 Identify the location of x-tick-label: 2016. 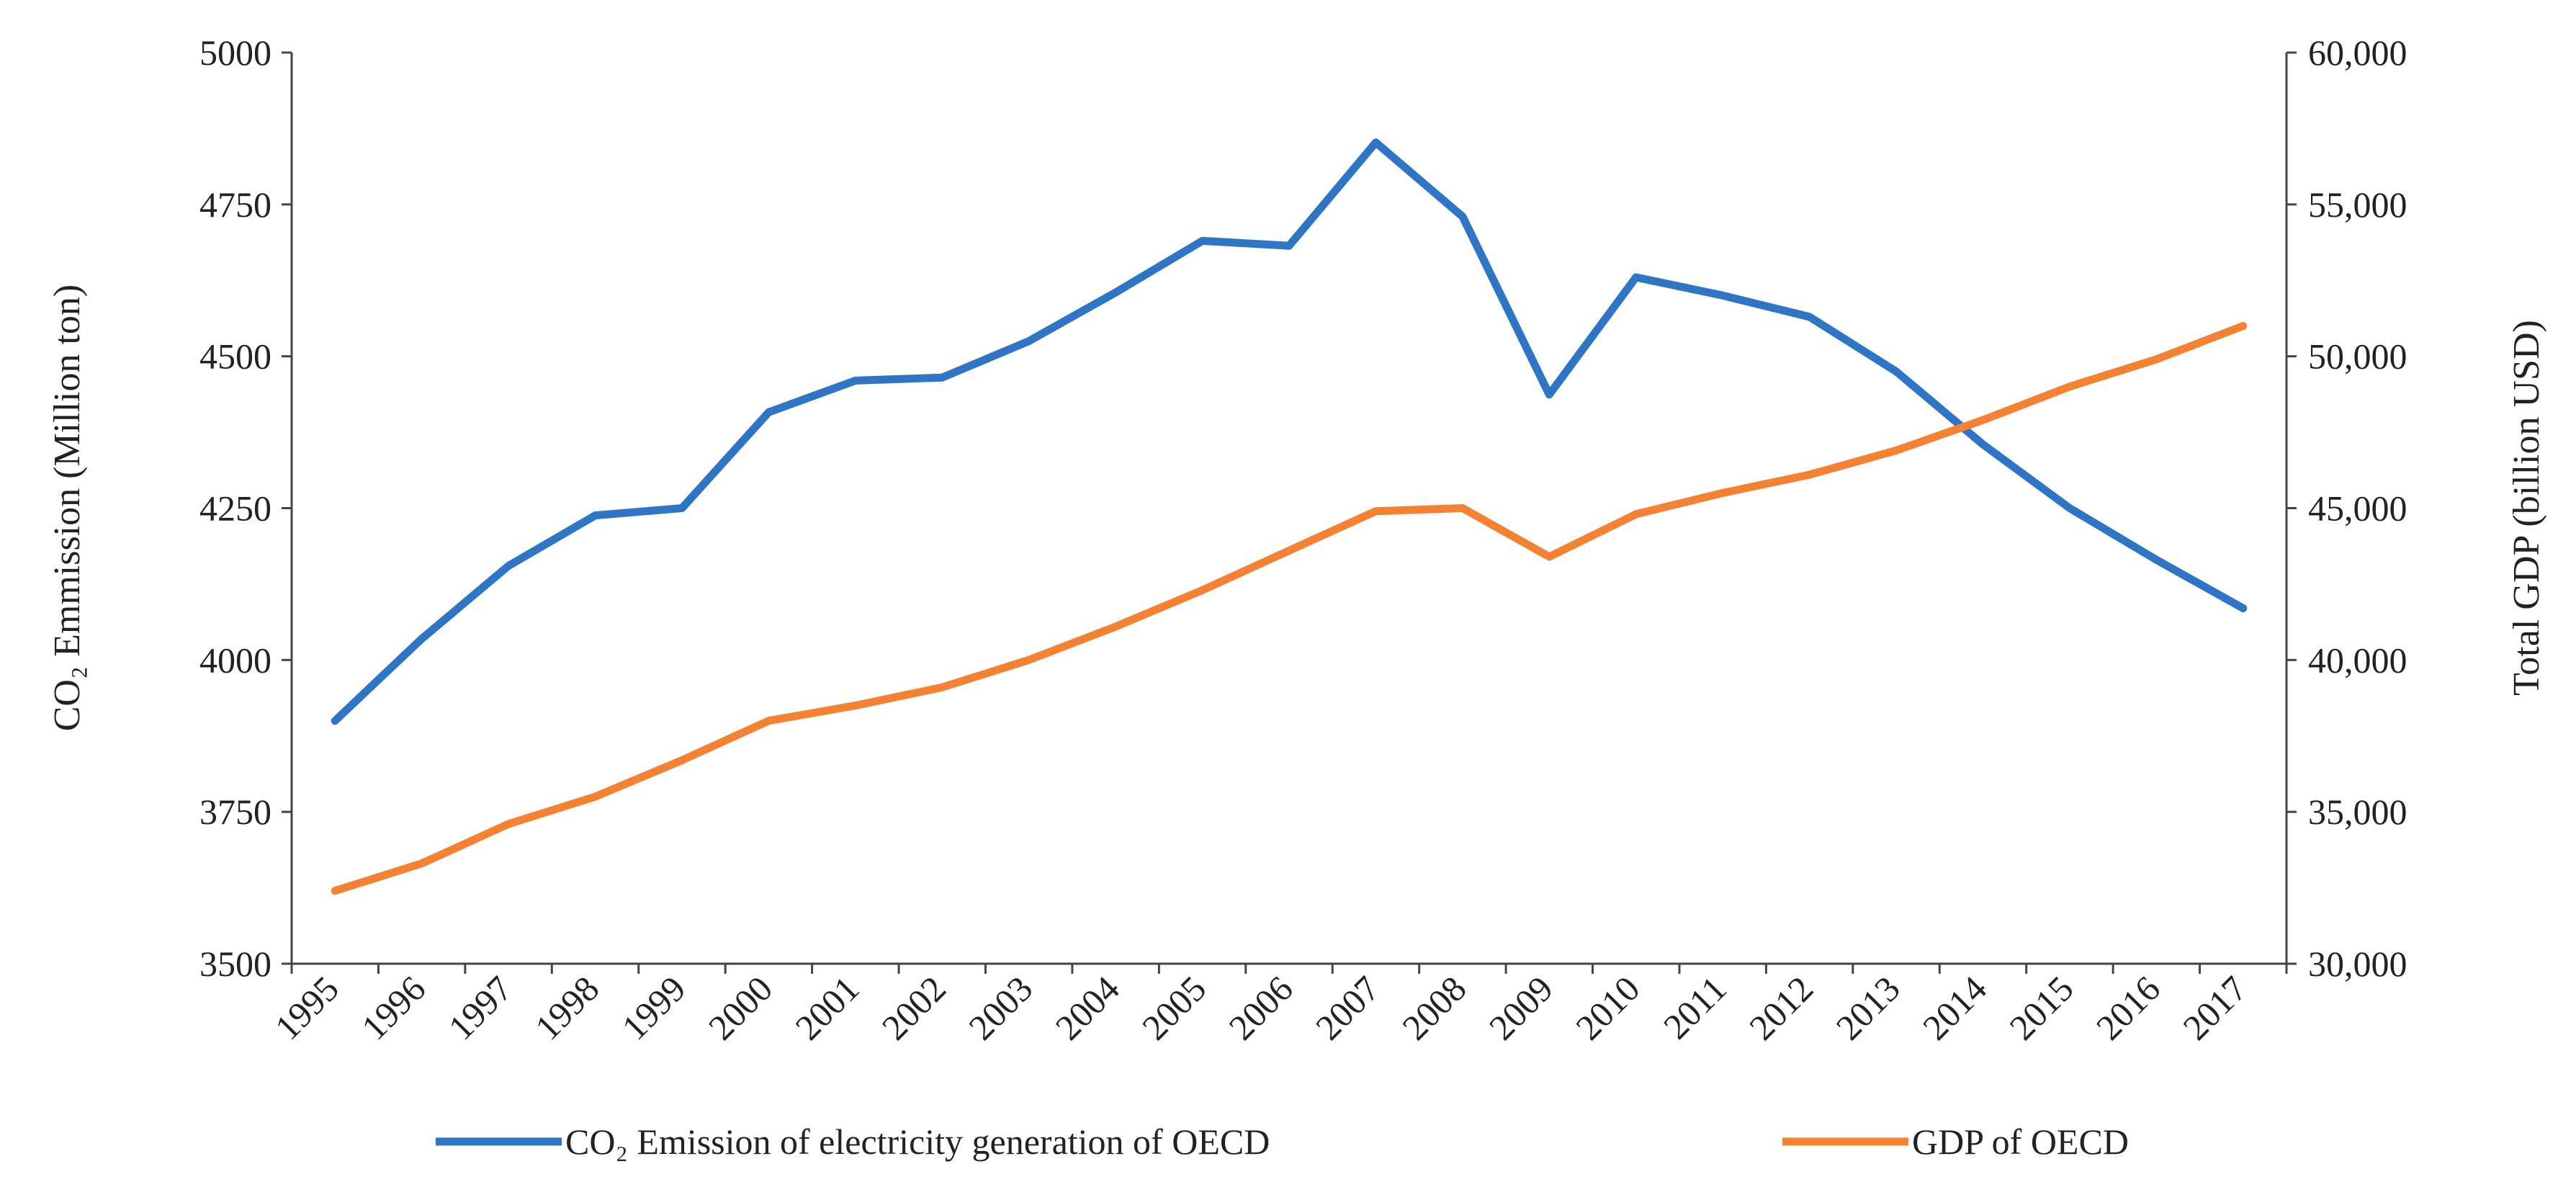
(2128, 1008).